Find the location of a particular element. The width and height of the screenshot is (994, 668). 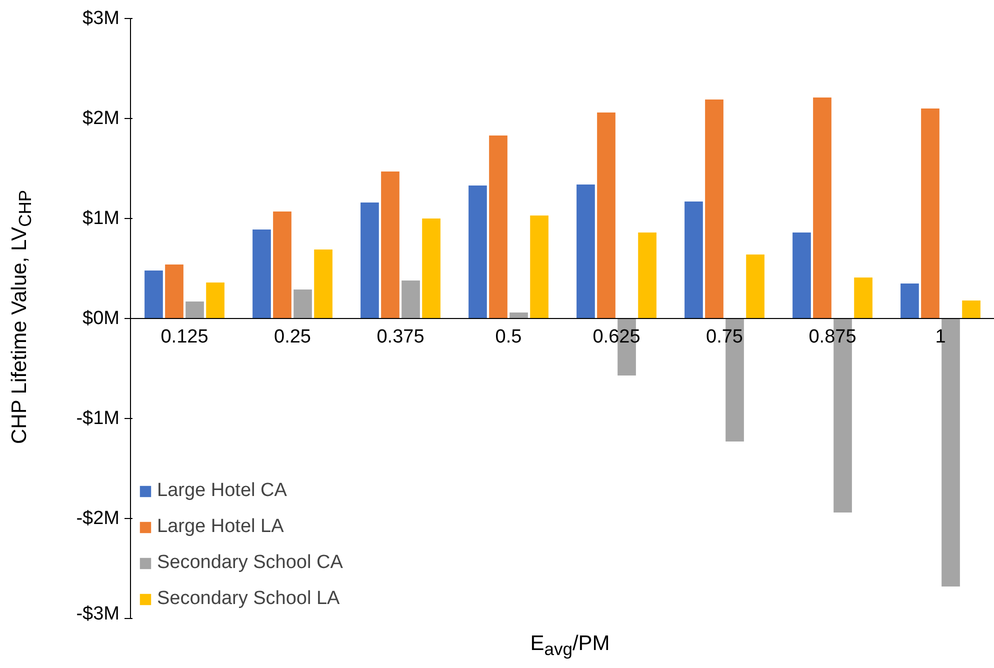

y-tick-label: -$1M is located at coordinates (98, 418).